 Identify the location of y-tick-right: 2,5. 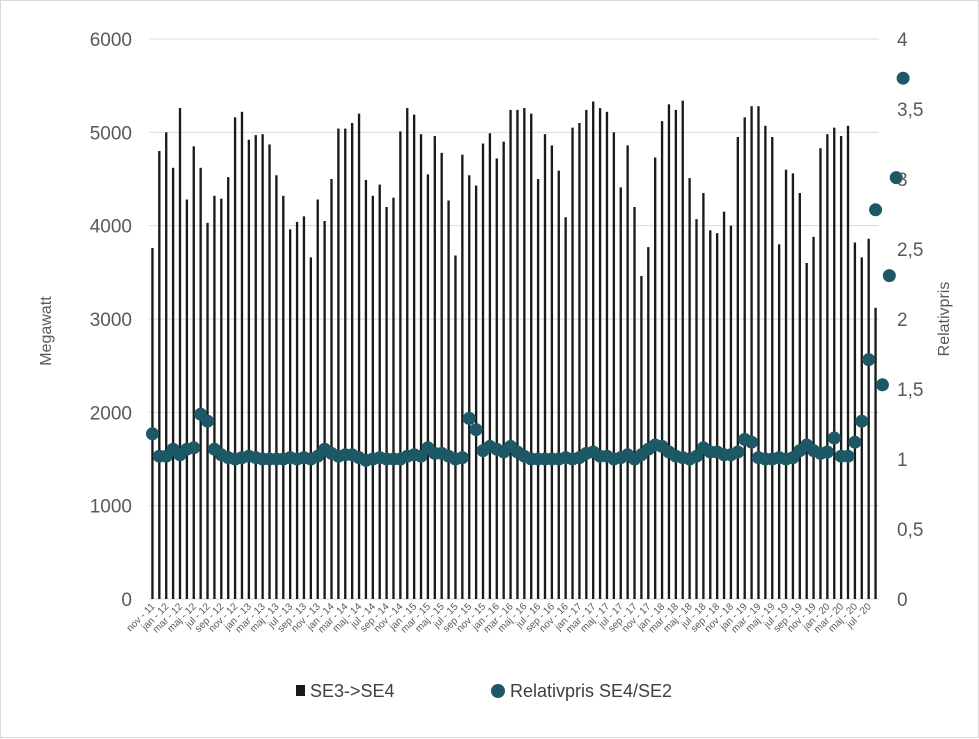
(910, 250).